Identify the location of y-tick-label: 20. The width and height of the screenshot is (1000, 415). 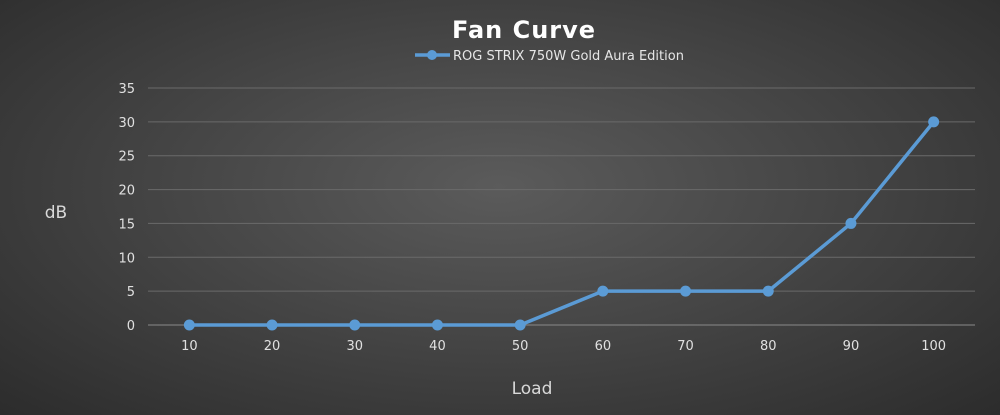
(126, 191).